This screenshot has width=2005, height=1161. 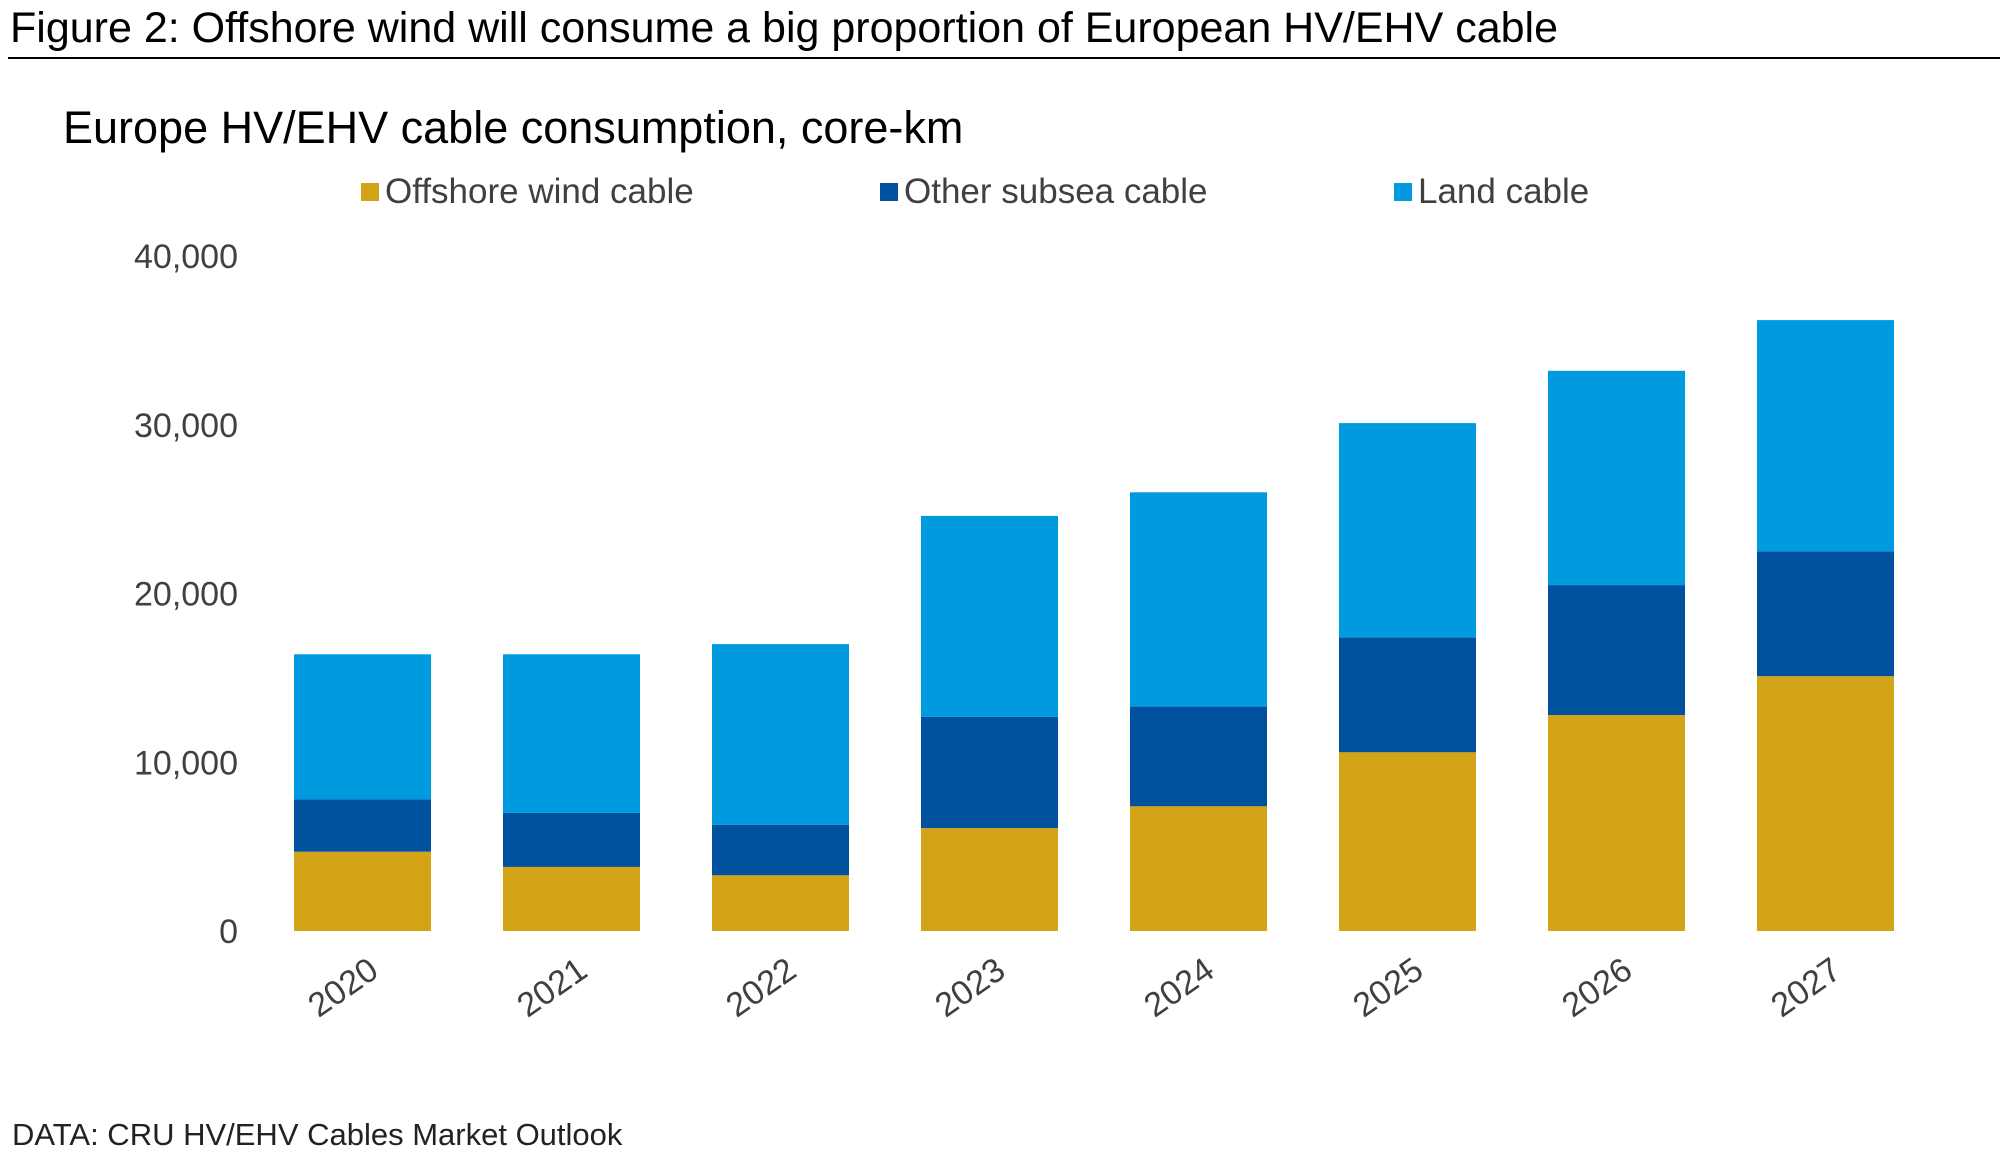 I want to click on legend-item-offshore-wind: Offshore wind cable, so click(x=527, y=191).